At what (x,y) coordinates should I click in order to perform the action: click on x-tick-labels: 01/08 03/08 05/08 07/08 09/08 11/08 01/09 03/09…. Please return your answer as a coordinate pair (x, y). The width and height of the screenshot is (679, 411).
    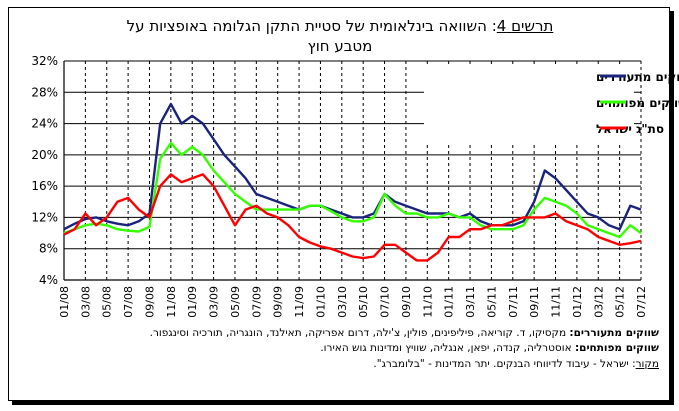
    Looking at the image, I should click on (353, 302).